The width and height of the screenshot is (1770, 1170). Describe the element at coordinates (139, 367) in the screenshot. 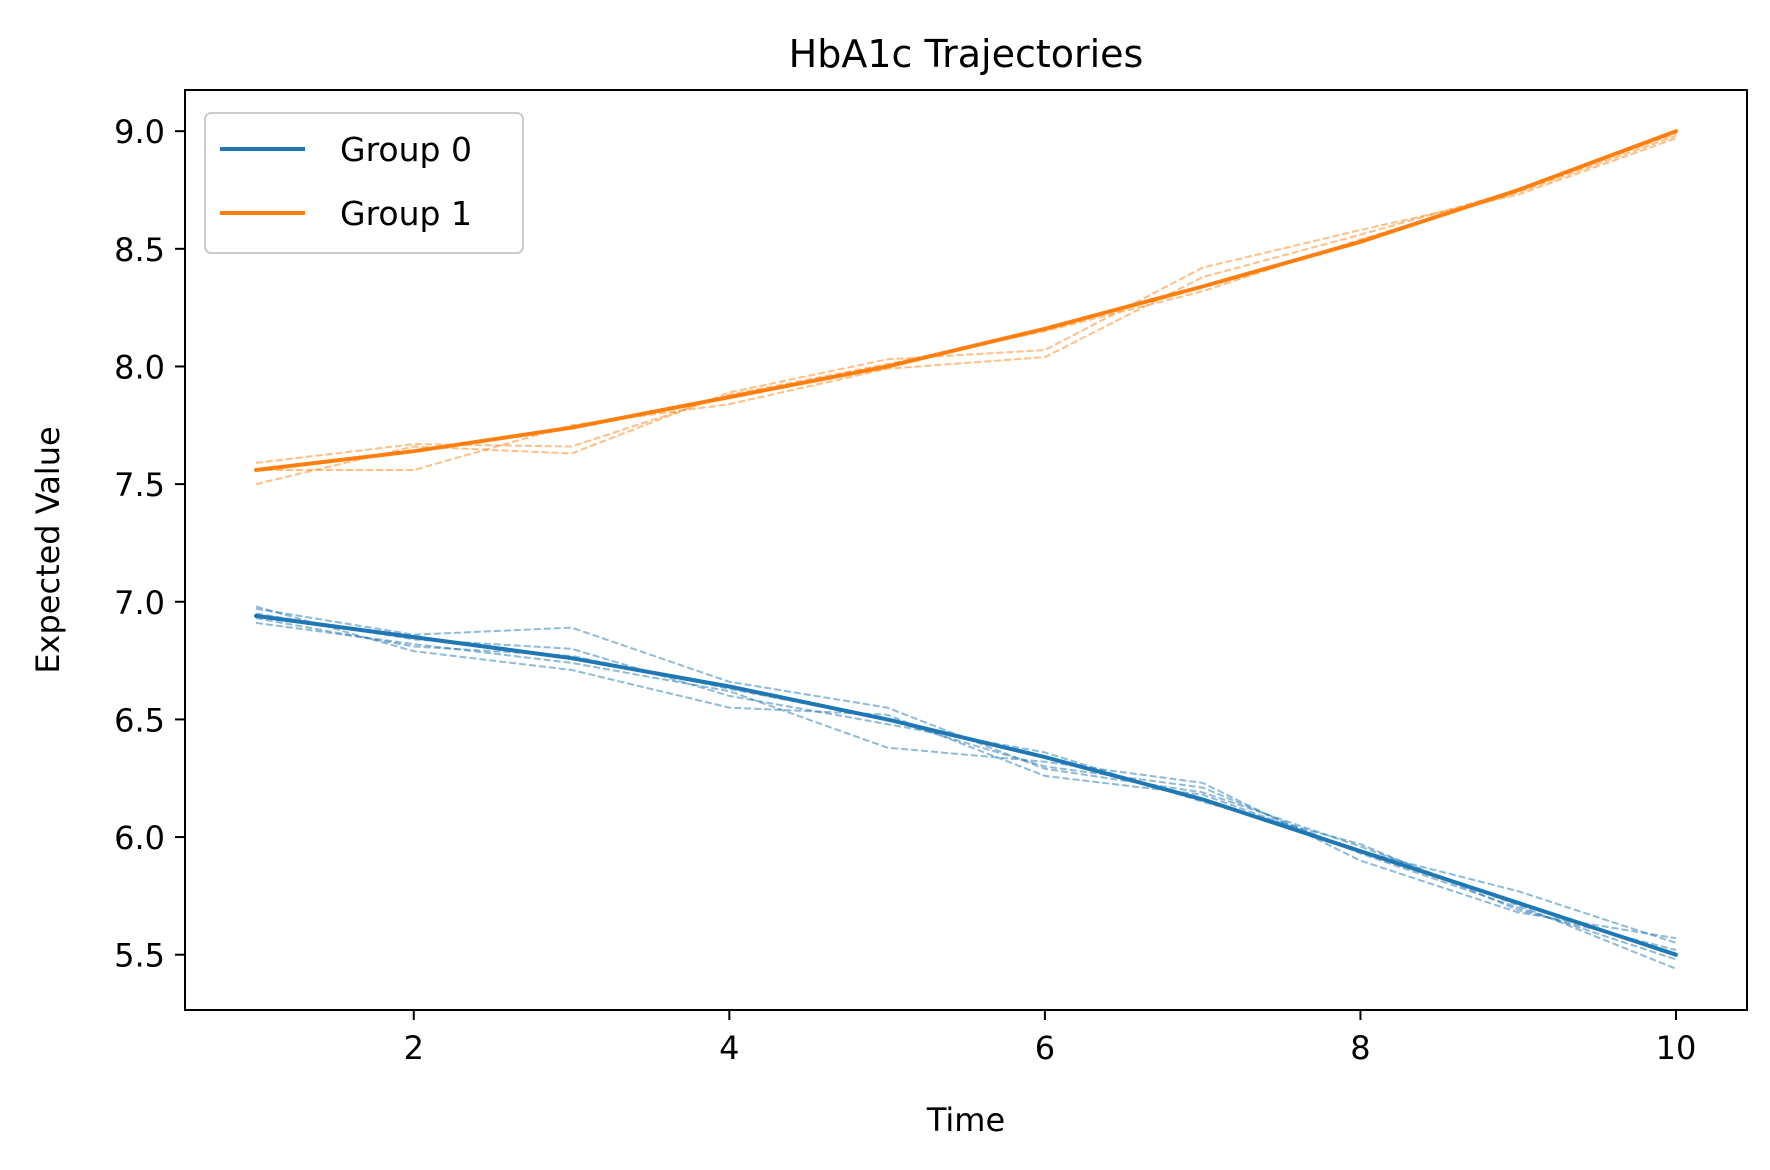

I see `y-tick-label: 8.0` at that location.